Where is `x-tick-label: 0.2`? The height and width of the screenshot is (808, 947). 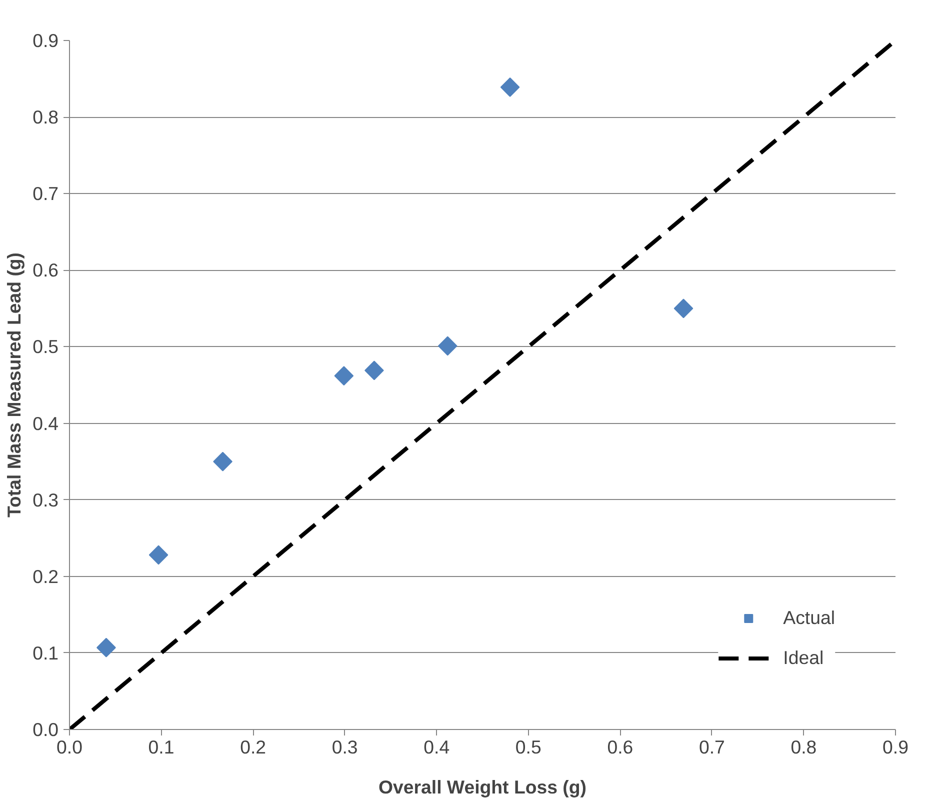
x-tick-label: 0.2 is located at coordinates (253, 747).